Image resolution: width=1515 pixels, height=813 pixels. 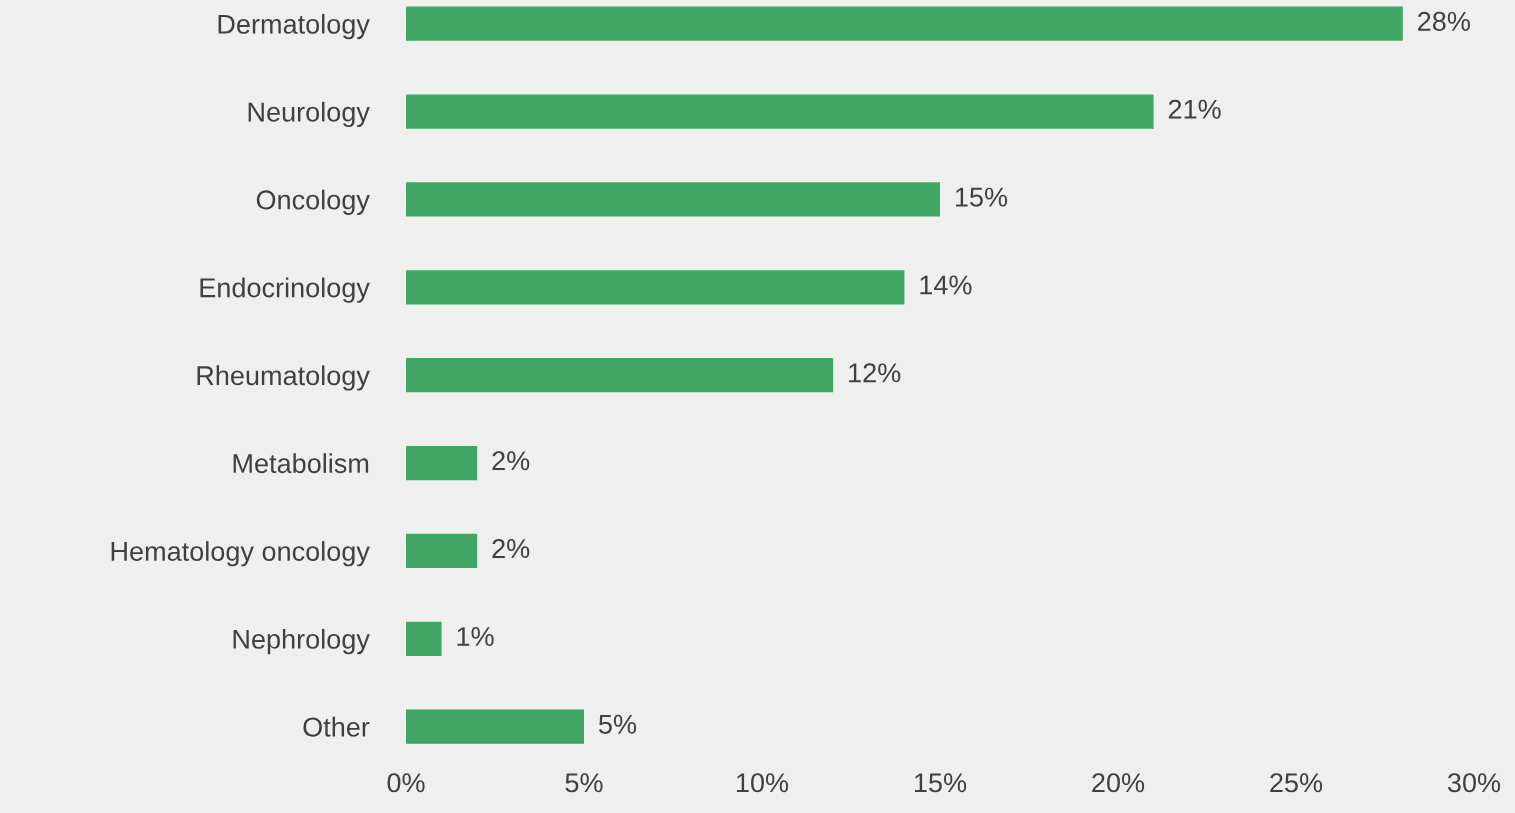 I want to click on data-label: 5%, so click(x=617, y=724).